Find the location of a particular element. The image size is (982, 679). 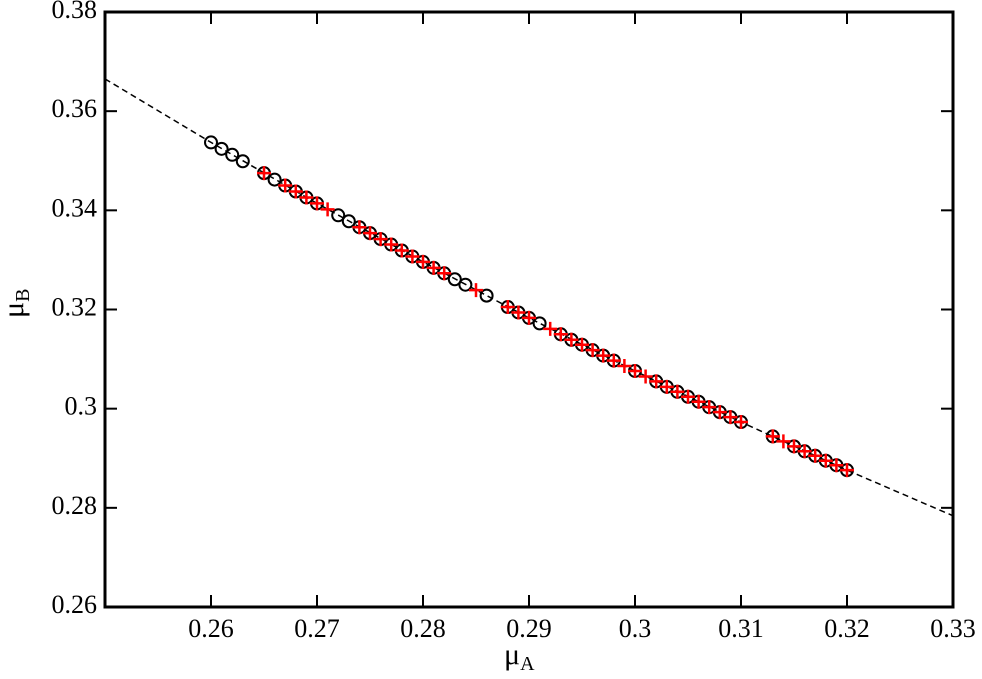

y-label-subscript: B is located at coordinates (23, 295).